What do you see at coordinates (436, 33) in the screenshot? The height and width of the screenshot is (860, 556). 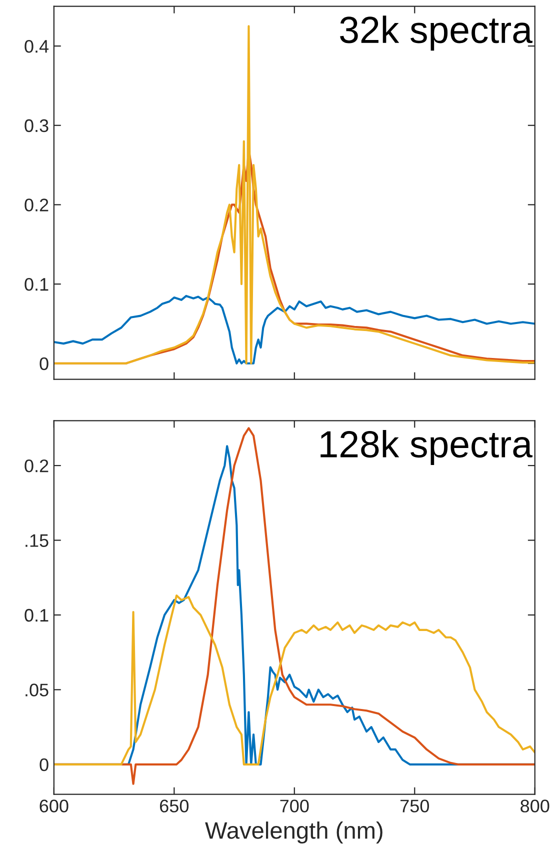 I see `annotation: 32k spectra` at bounding box center [436, 33].